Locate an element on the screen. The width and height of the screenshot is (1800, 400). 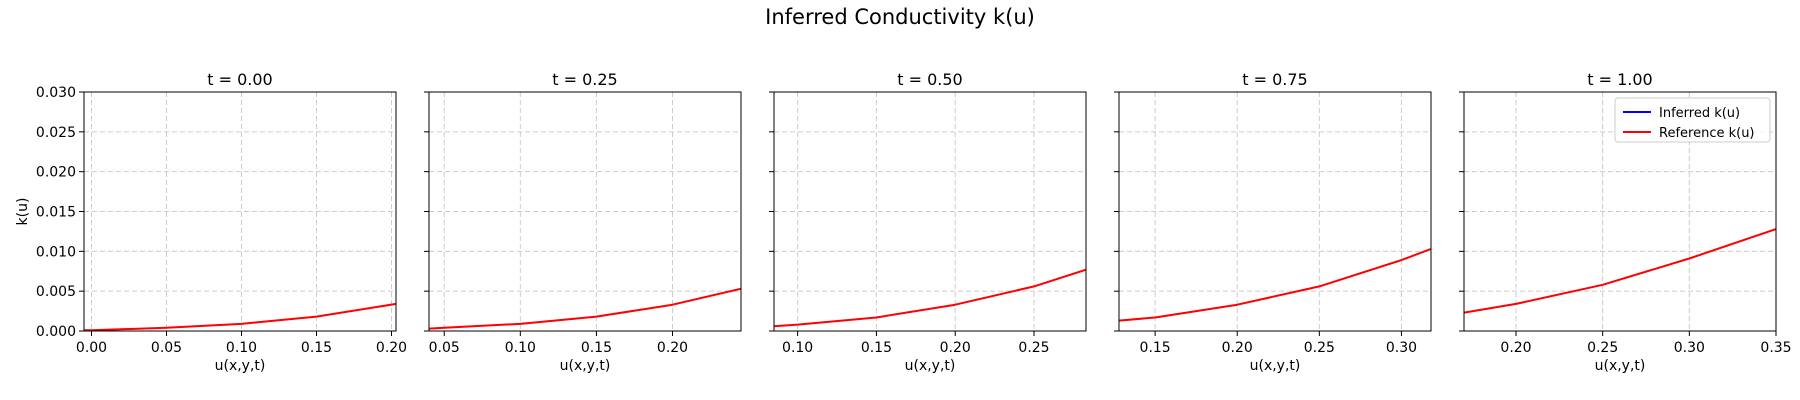
subplot-3: 0.10 0.15 0.20 0.25 t = 0.50 u(x,y,t) is located at coordinates (928, 222).